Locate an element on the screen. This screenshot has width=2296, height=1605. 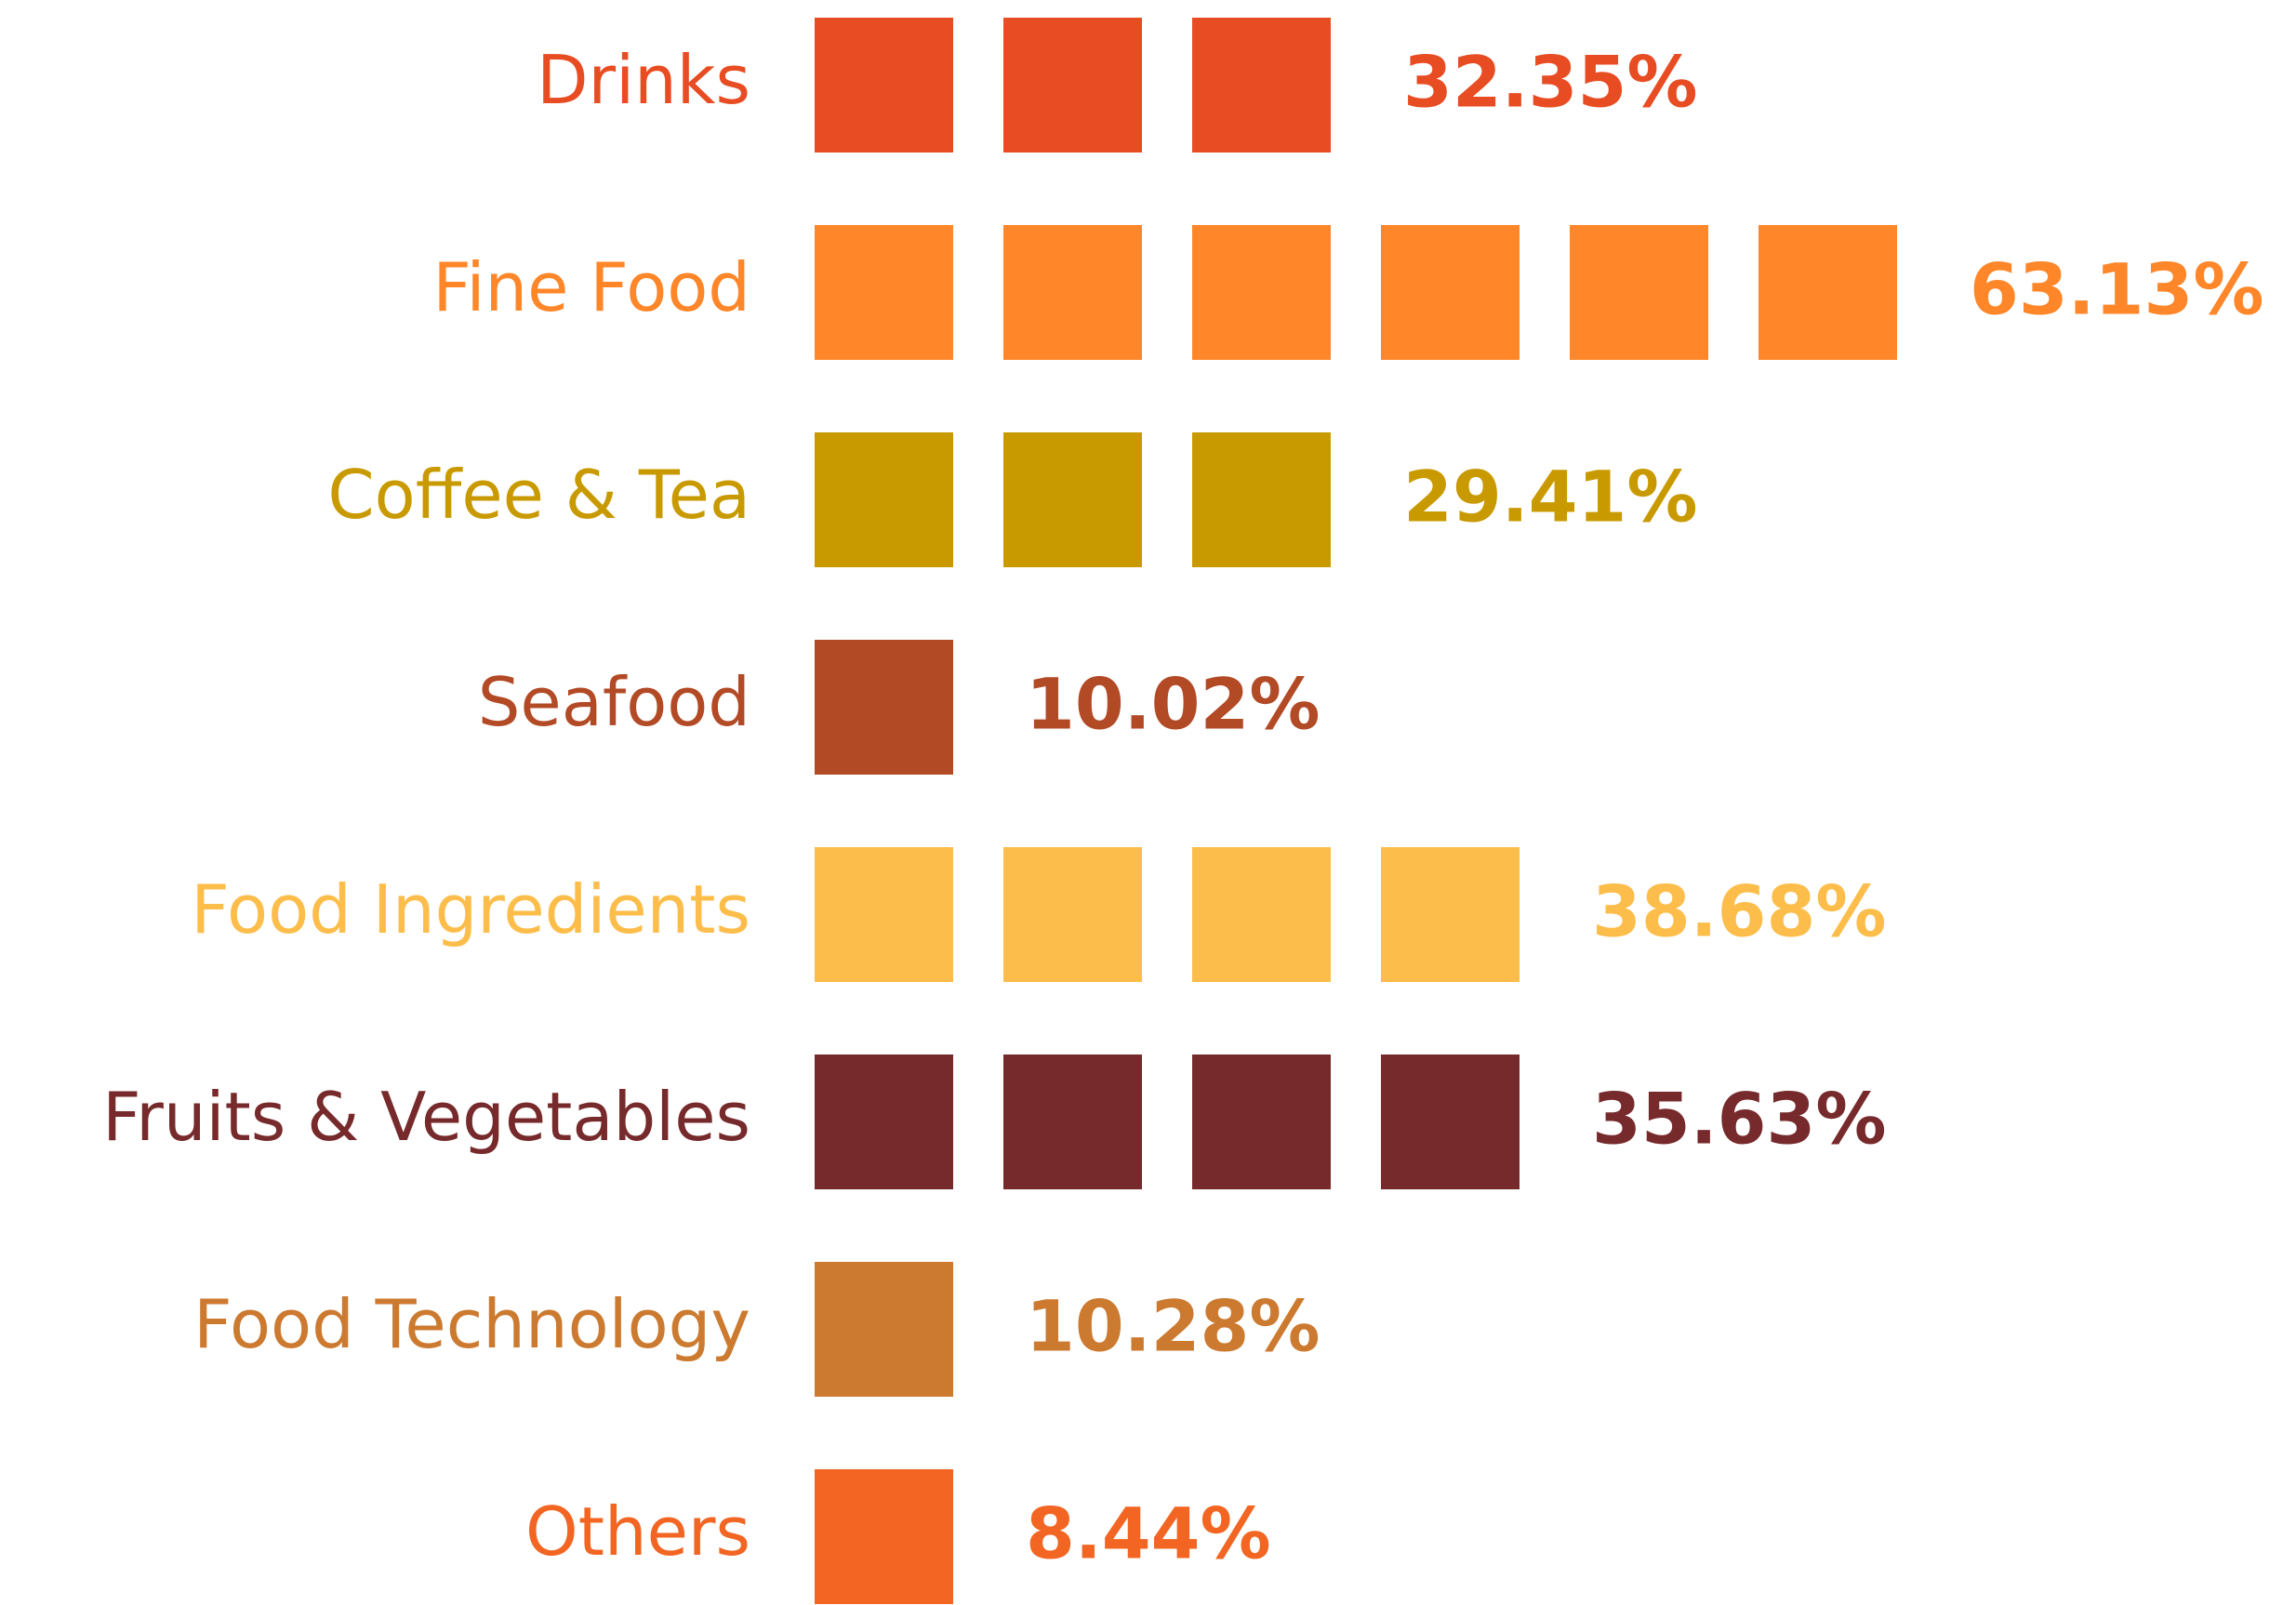
value-label: 29.41% is located at coordinates (1551, 496).